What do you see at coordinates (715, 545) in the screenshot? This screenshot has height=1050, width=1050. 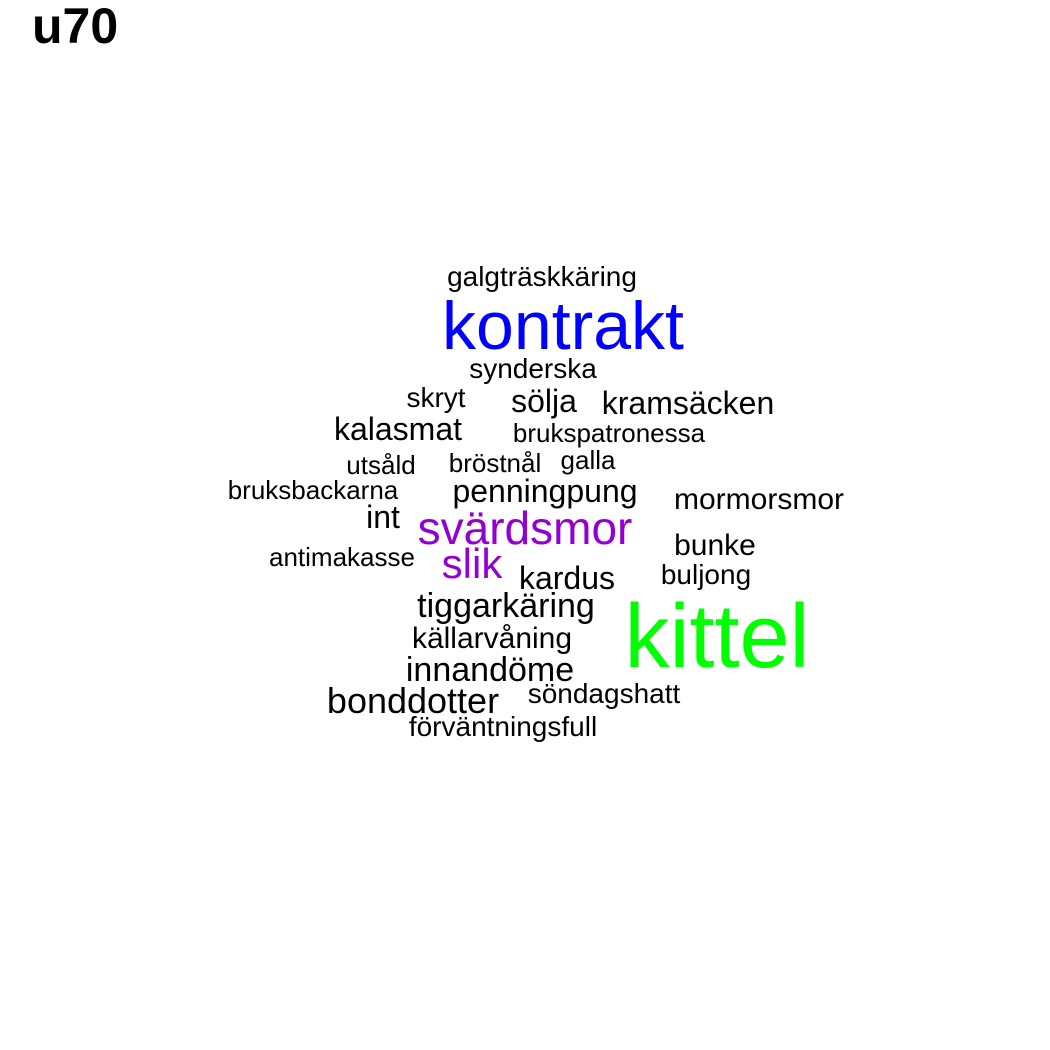 I see `cloud-word-bunke: bunke` at bounding box center [715, 545].